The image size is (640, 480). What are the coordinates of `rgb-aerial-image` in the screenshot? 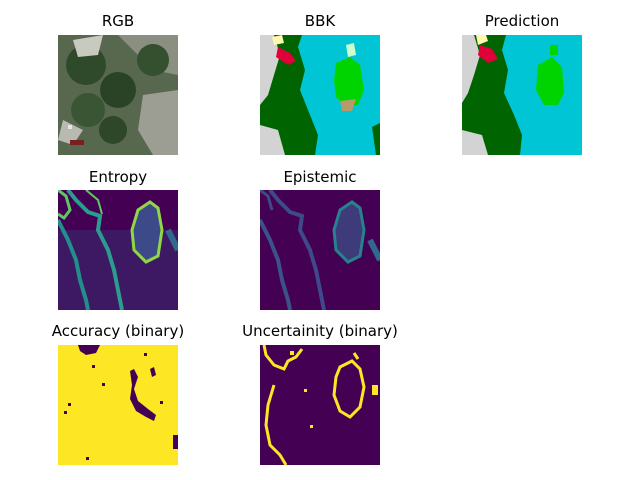 It's located at (118, 95).